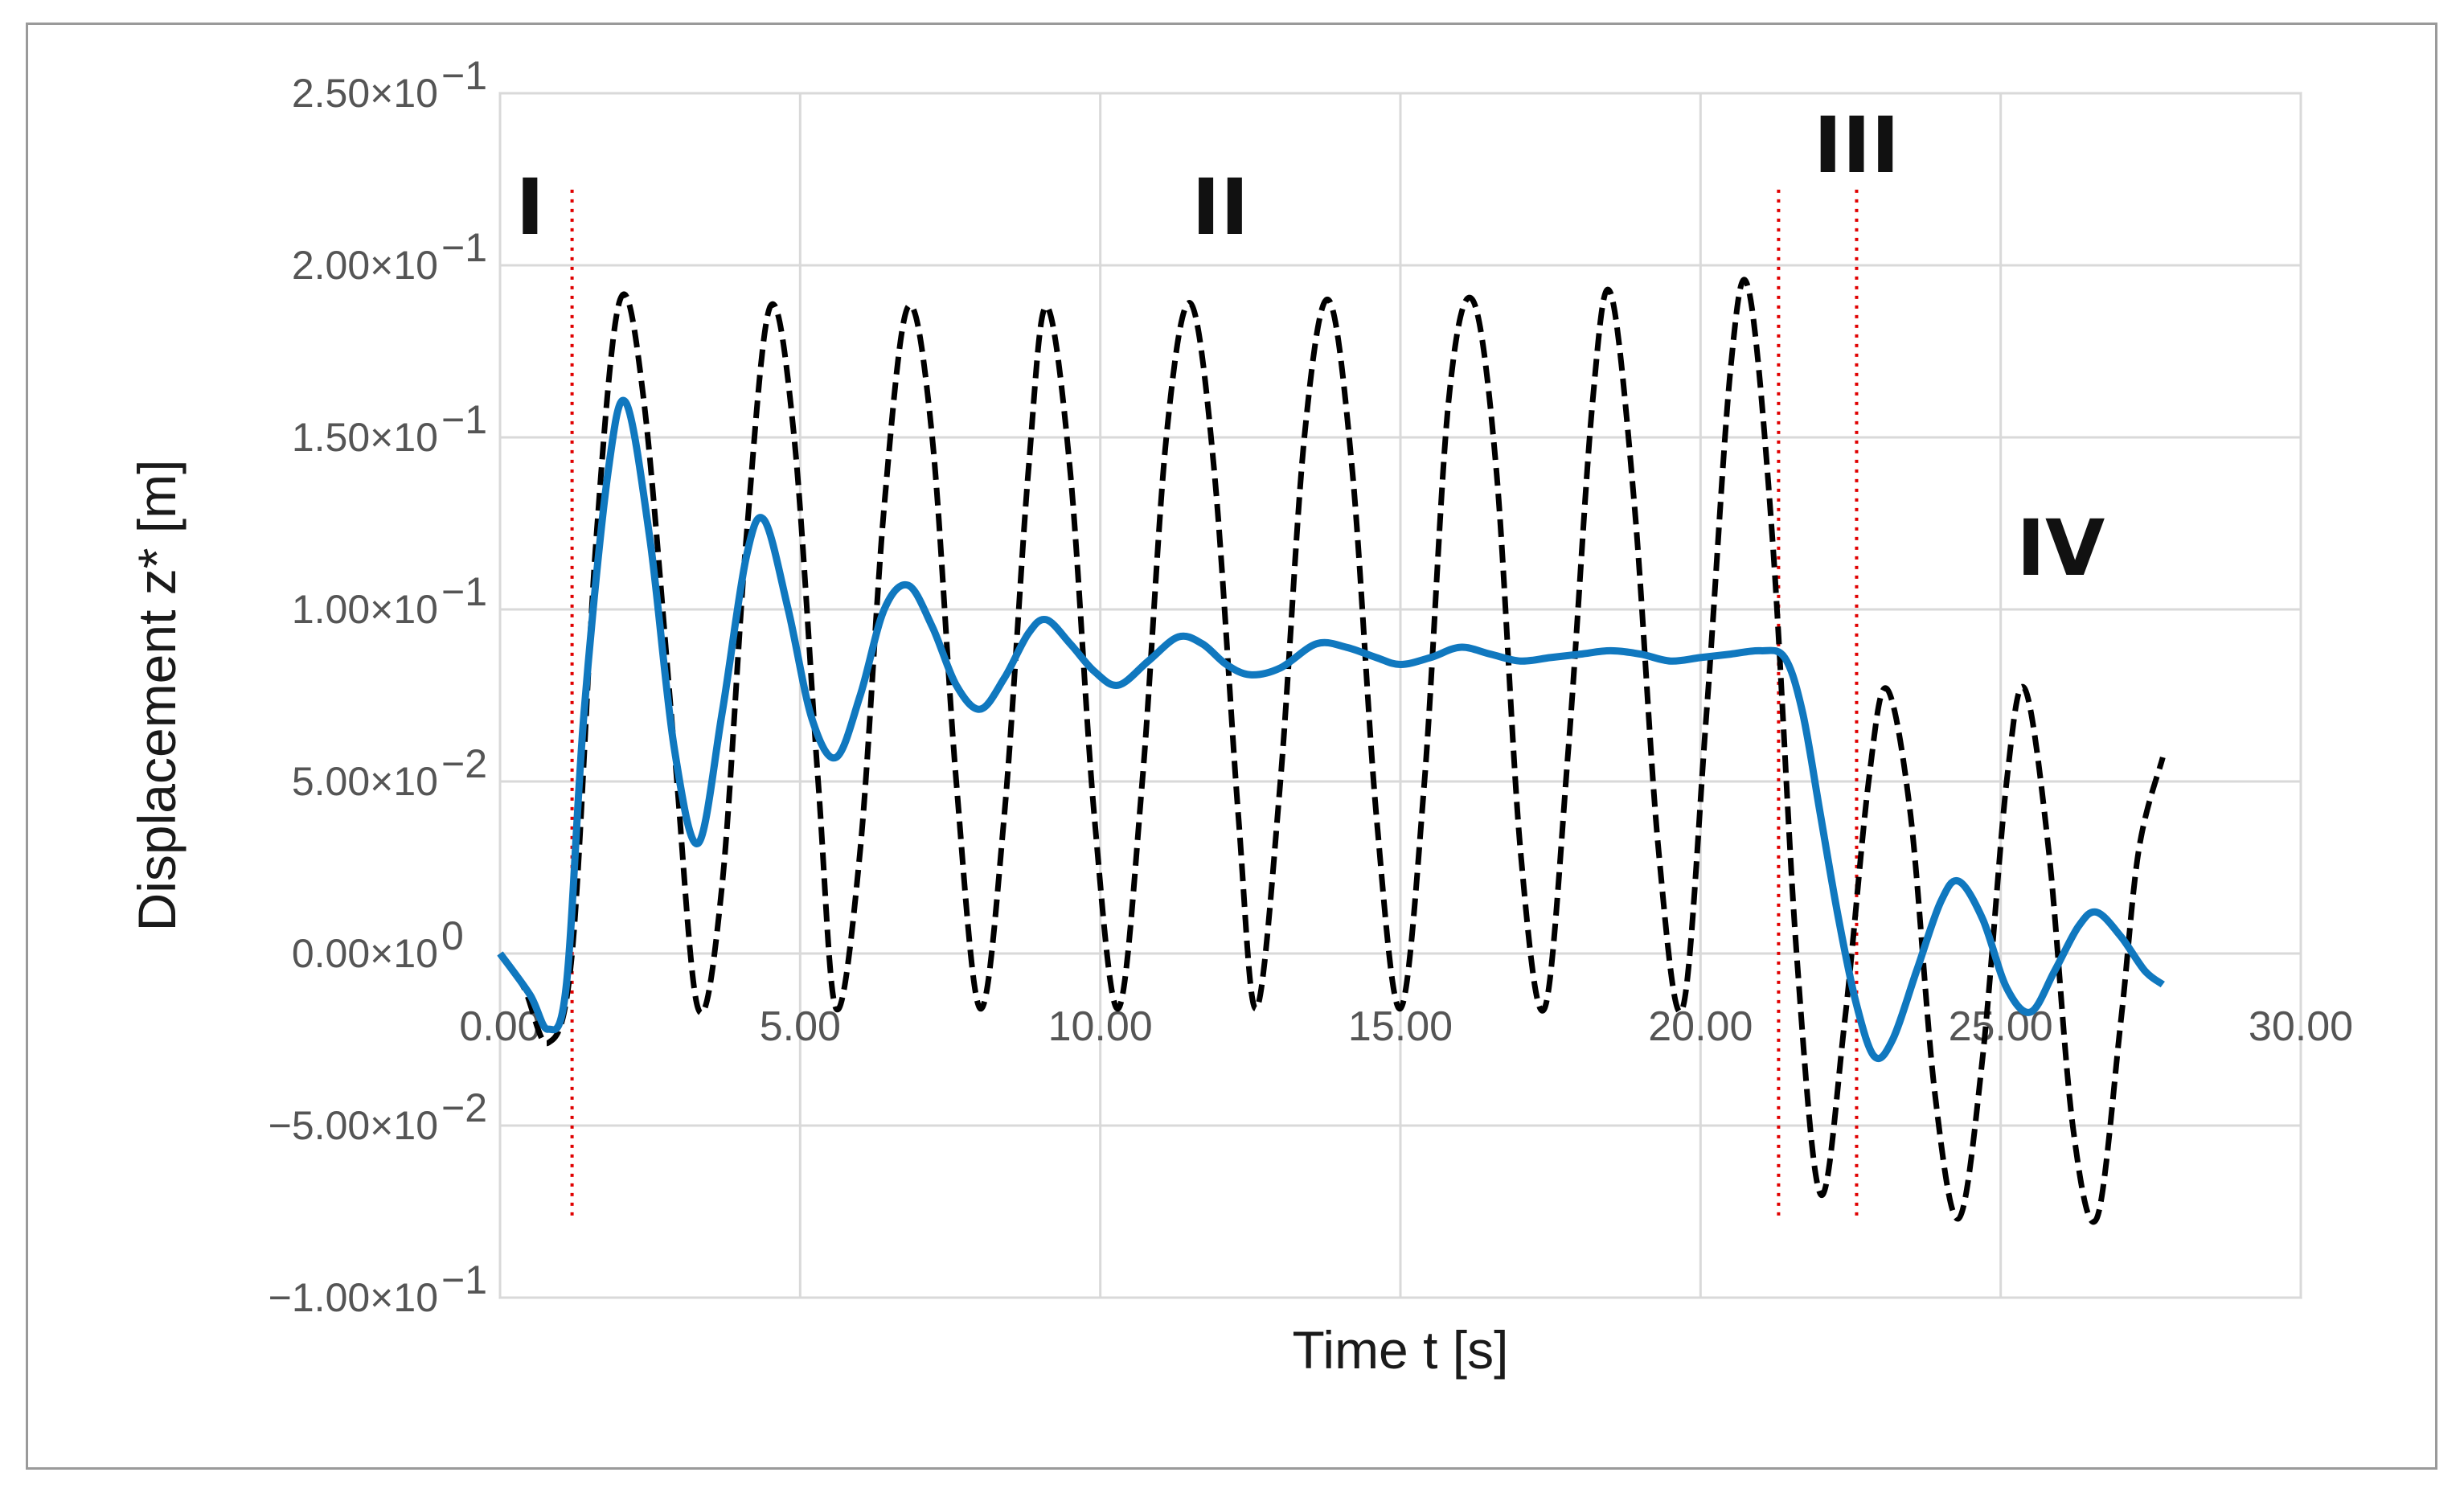 Image resolution: width=2464 pixels, height=1497 pixels. Describe the element at coordinates (2060, 548) in the screenshot. I see `region-label-iv: IV` at that location.